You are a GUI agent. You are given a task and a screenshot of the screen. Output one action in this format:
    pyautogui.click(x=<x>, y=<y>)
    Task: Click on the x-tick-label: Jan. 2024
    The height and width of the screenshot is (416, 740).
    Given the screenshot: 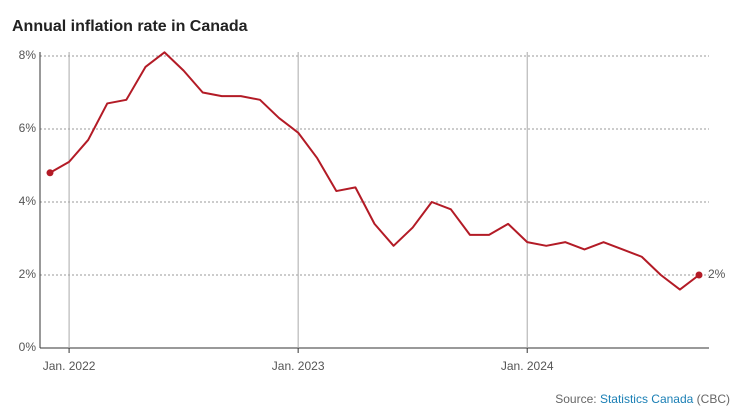 What is the action you would take?
    pyautogui.click(x=527, y=366)
    